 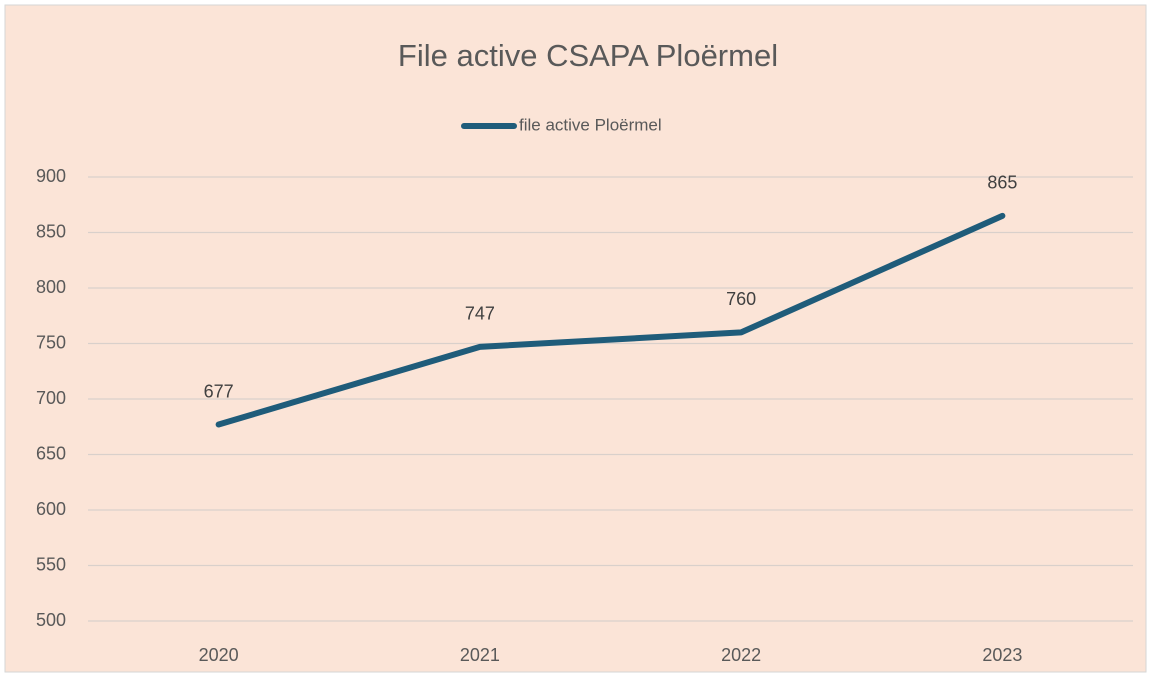 I want to click on chart-title: File active CSAPA Ploërmel, so click(x=588, y=55).